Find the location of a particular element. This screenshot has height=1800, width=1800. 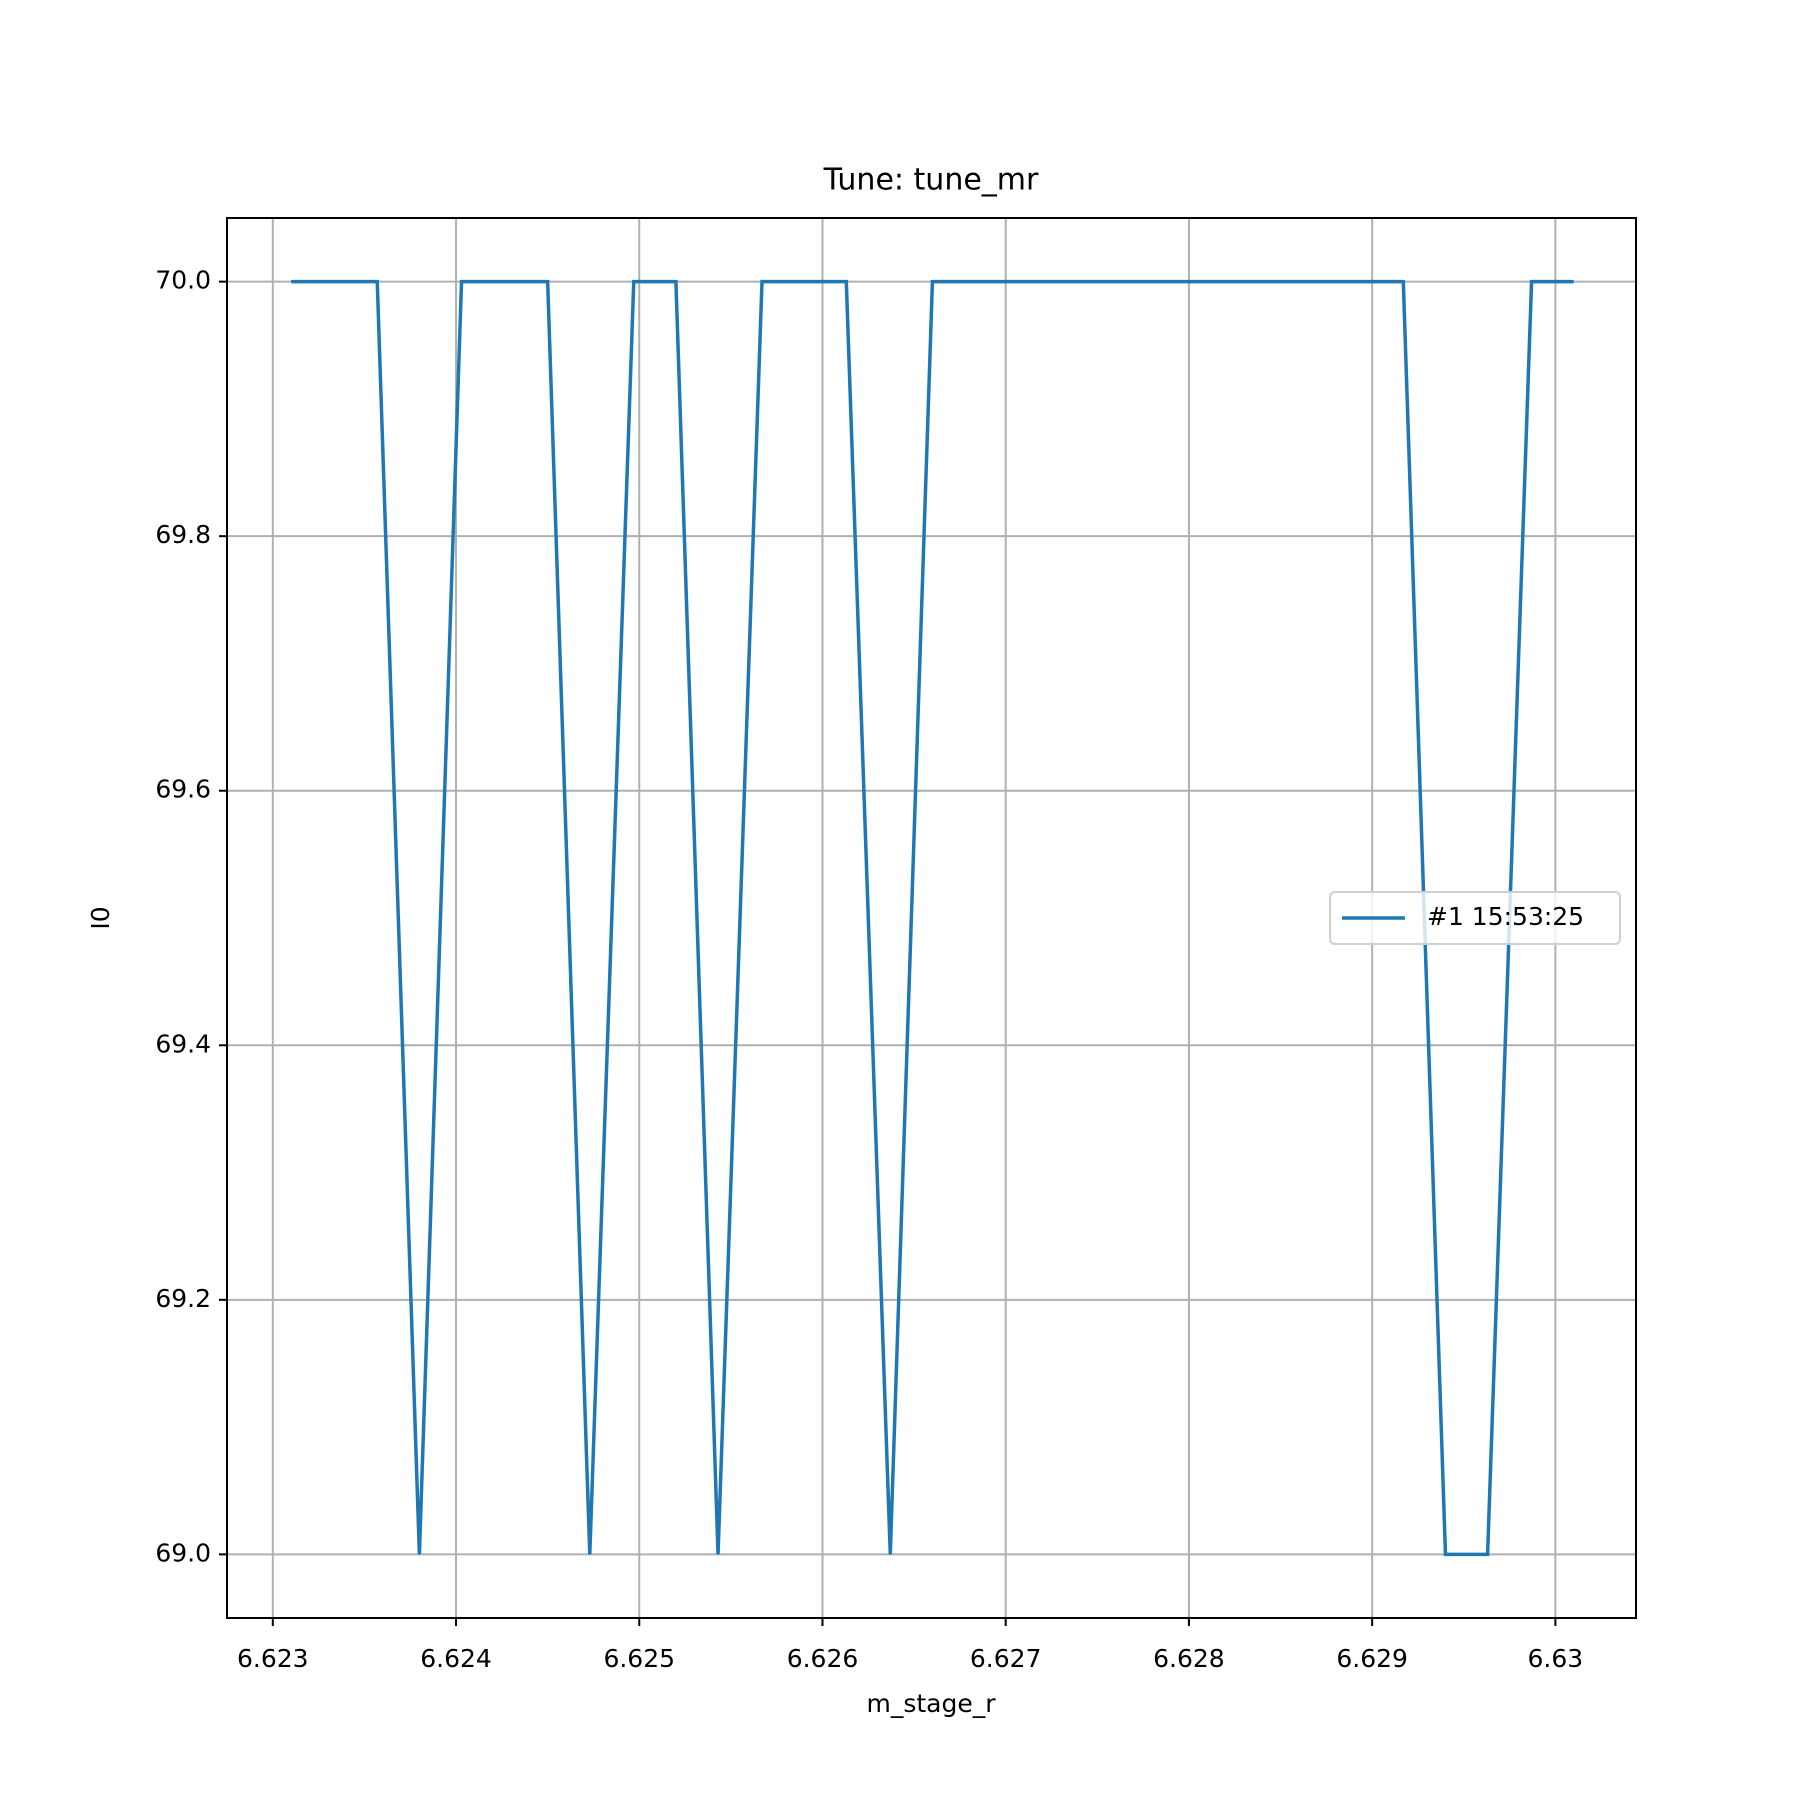

y-tick-label: 69.2 is located at coordinates (183, 1298).